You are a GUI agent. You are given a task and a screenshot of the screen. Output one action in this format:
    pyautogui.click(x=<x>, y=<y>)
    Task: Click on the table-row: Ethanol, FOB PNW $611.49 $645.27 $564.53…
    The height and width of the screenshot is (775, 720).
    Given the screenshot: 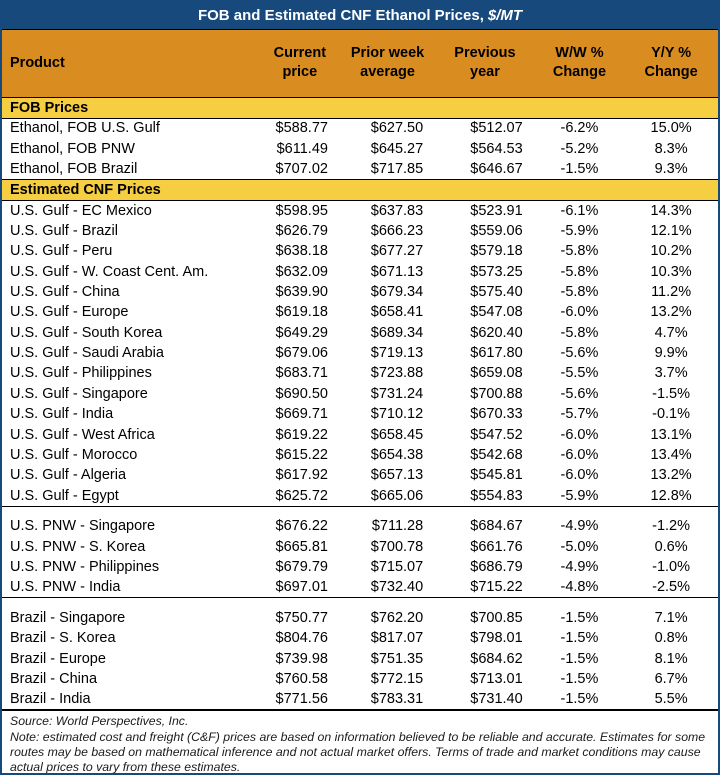 What is the action you would take?
    pyautogui.click(x=360, y=148)
    